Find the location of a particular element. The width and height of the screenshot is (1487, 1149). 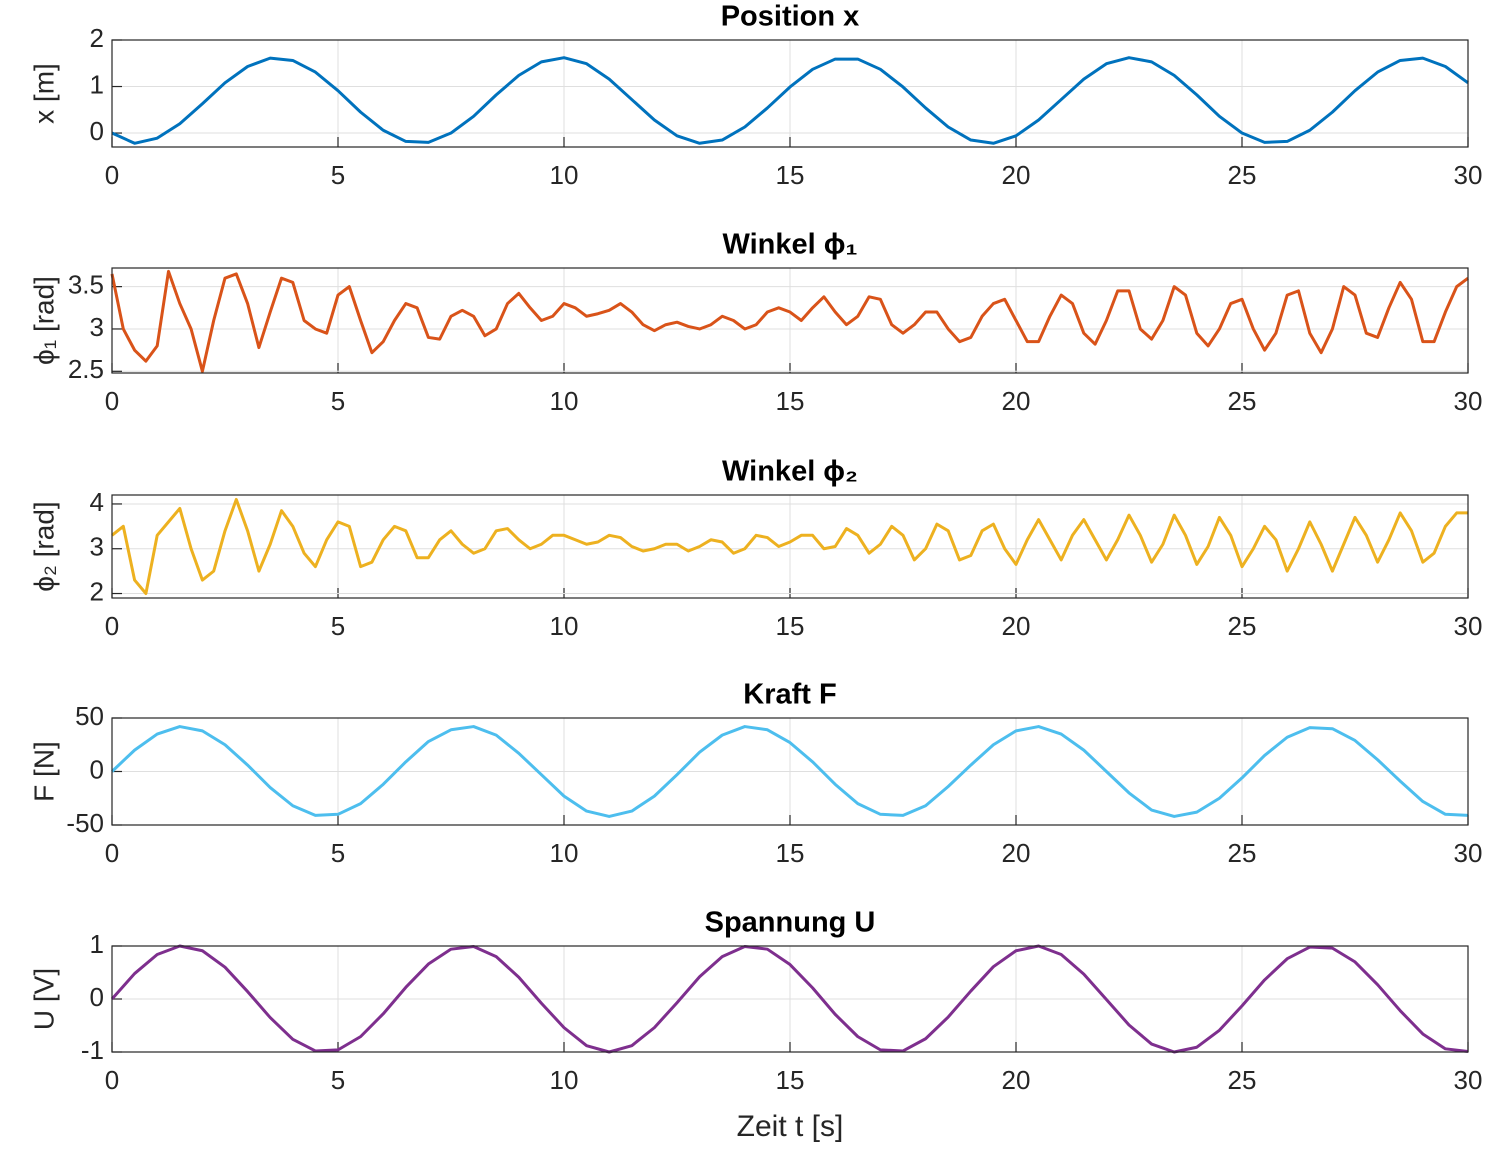

chart-title: Kraft F is located at coordinates (789, 695).